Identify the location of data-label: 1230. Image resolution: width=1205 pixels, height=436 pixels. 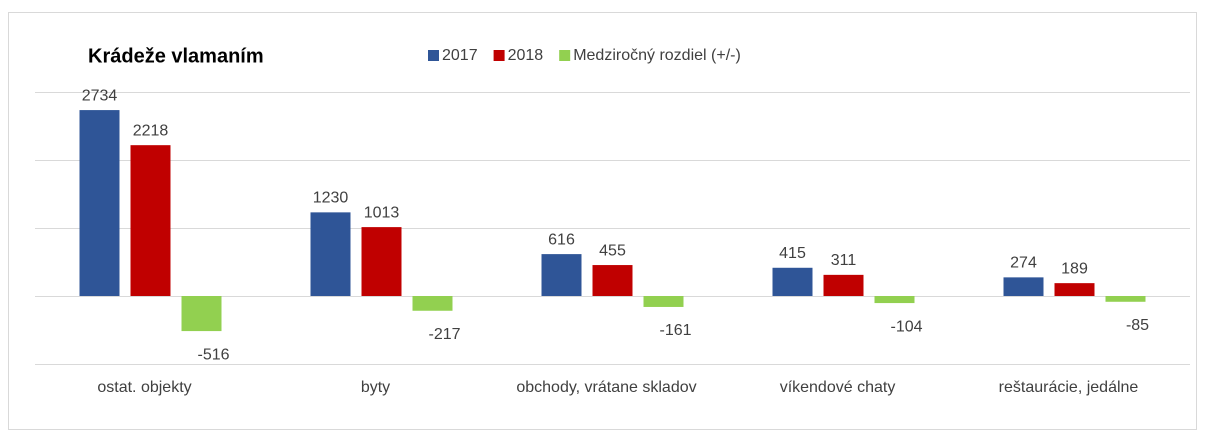
(331, 198).